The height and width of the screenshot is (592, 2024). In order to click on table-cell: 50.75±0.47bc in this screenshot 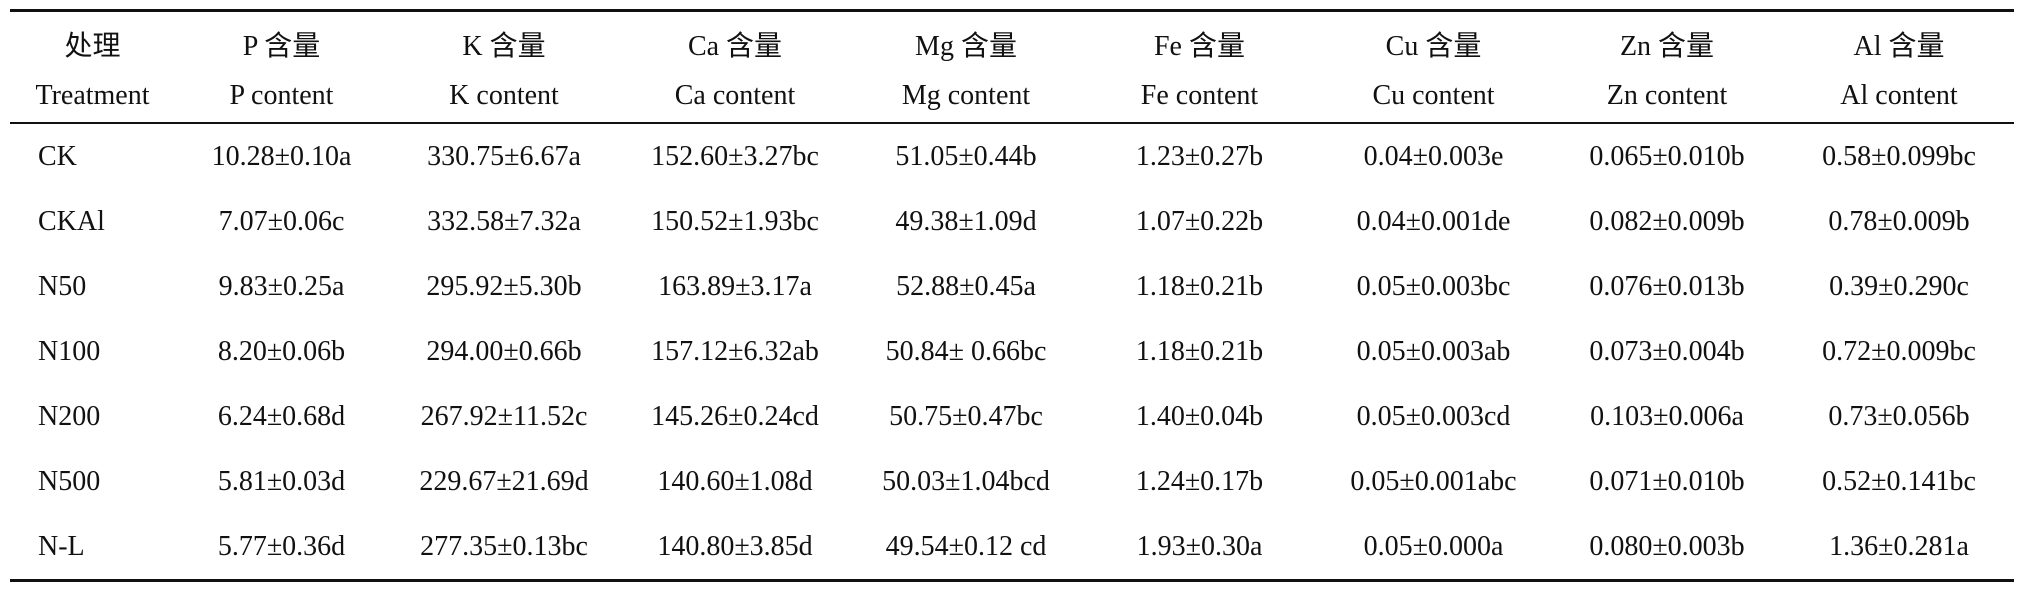, I will do `click(966, 416)`.